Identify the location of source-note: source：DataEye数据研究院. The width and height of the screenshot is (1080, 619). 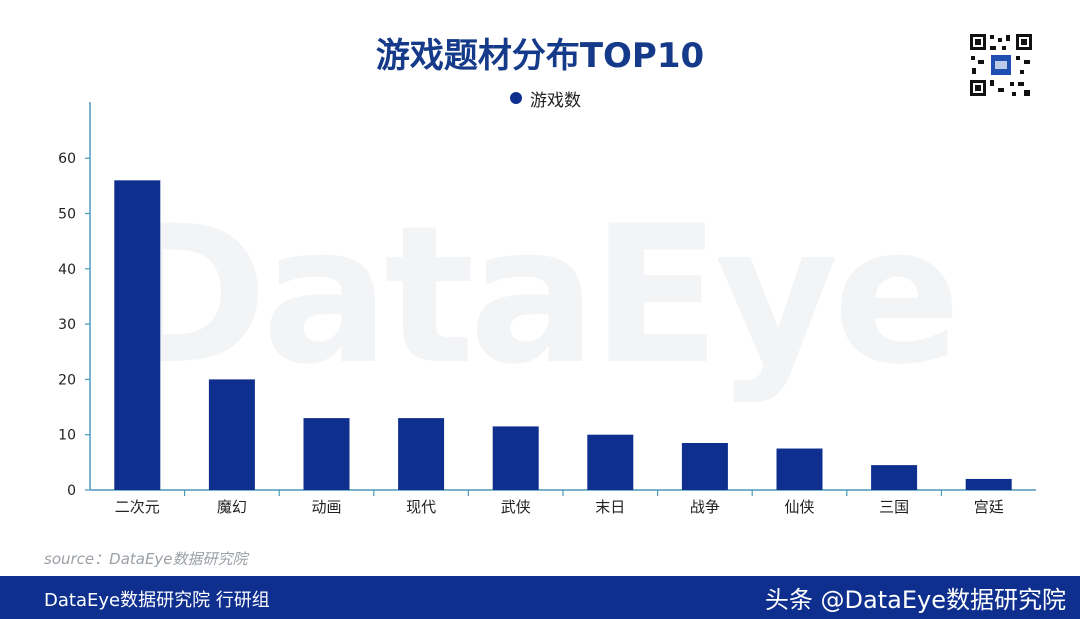
(146, 559).